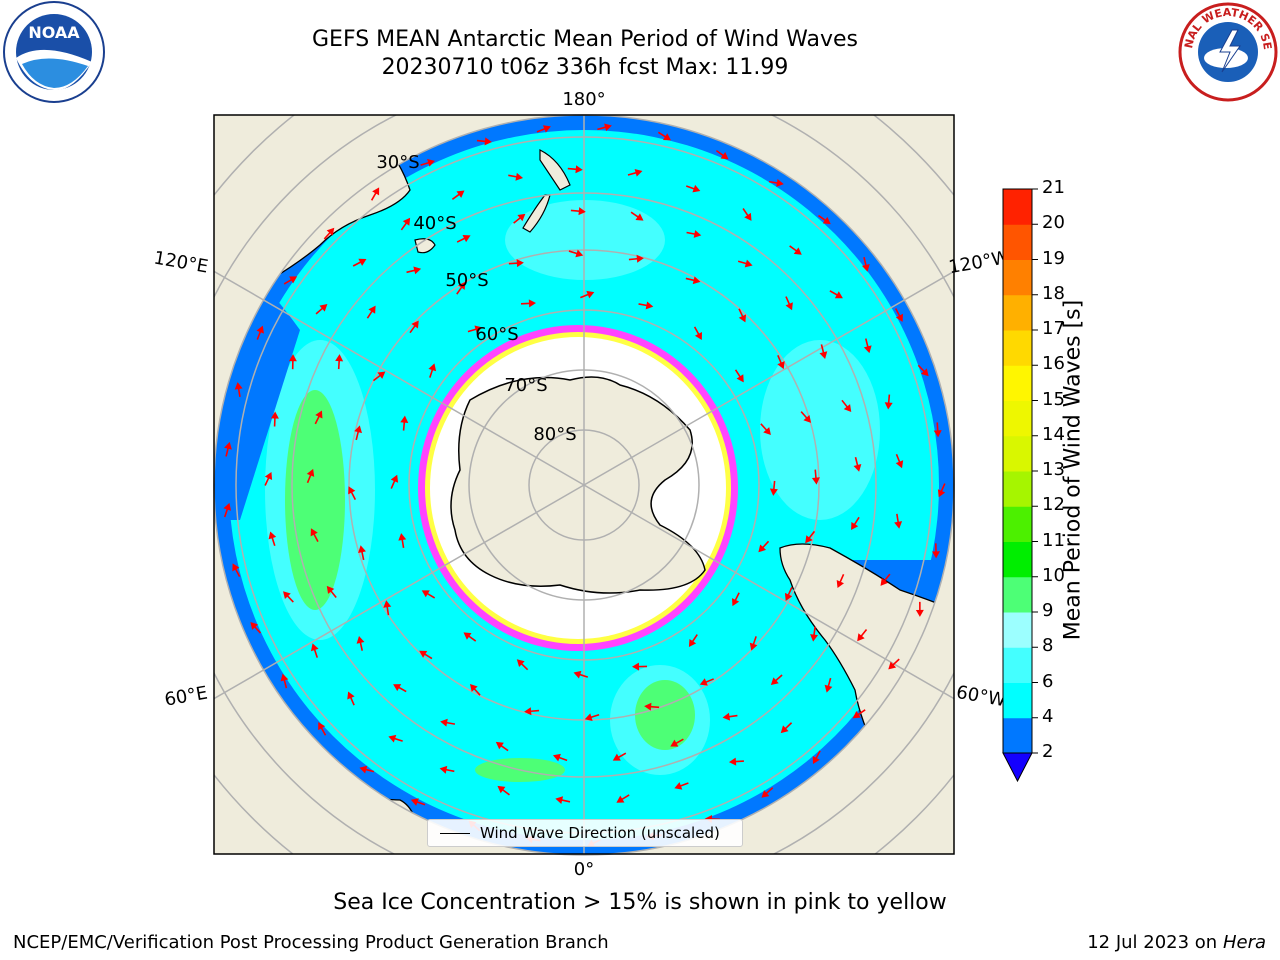  I want to click on lat-label-50s: 50°S, so click(466, 280).